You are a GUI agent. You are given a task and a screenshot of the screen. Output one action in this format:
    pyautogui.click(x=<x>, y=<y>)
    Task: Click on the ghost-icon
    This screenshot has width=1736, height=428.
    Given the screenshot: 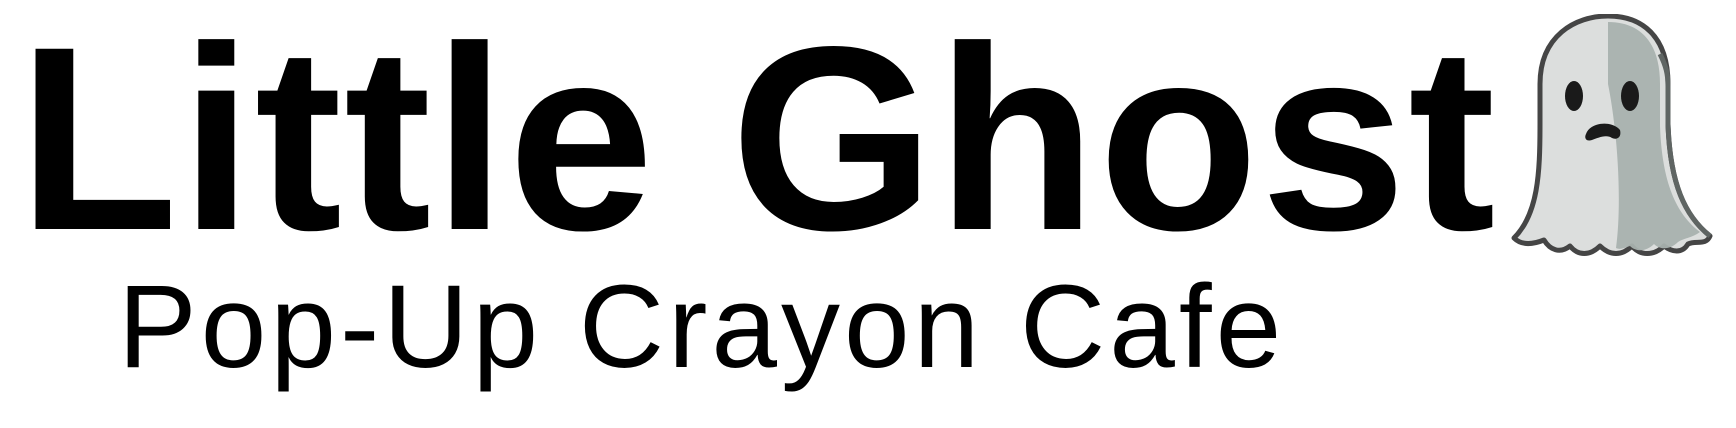 What is the action you would take?
    pyautogui.click(x=1612, y=135)
    